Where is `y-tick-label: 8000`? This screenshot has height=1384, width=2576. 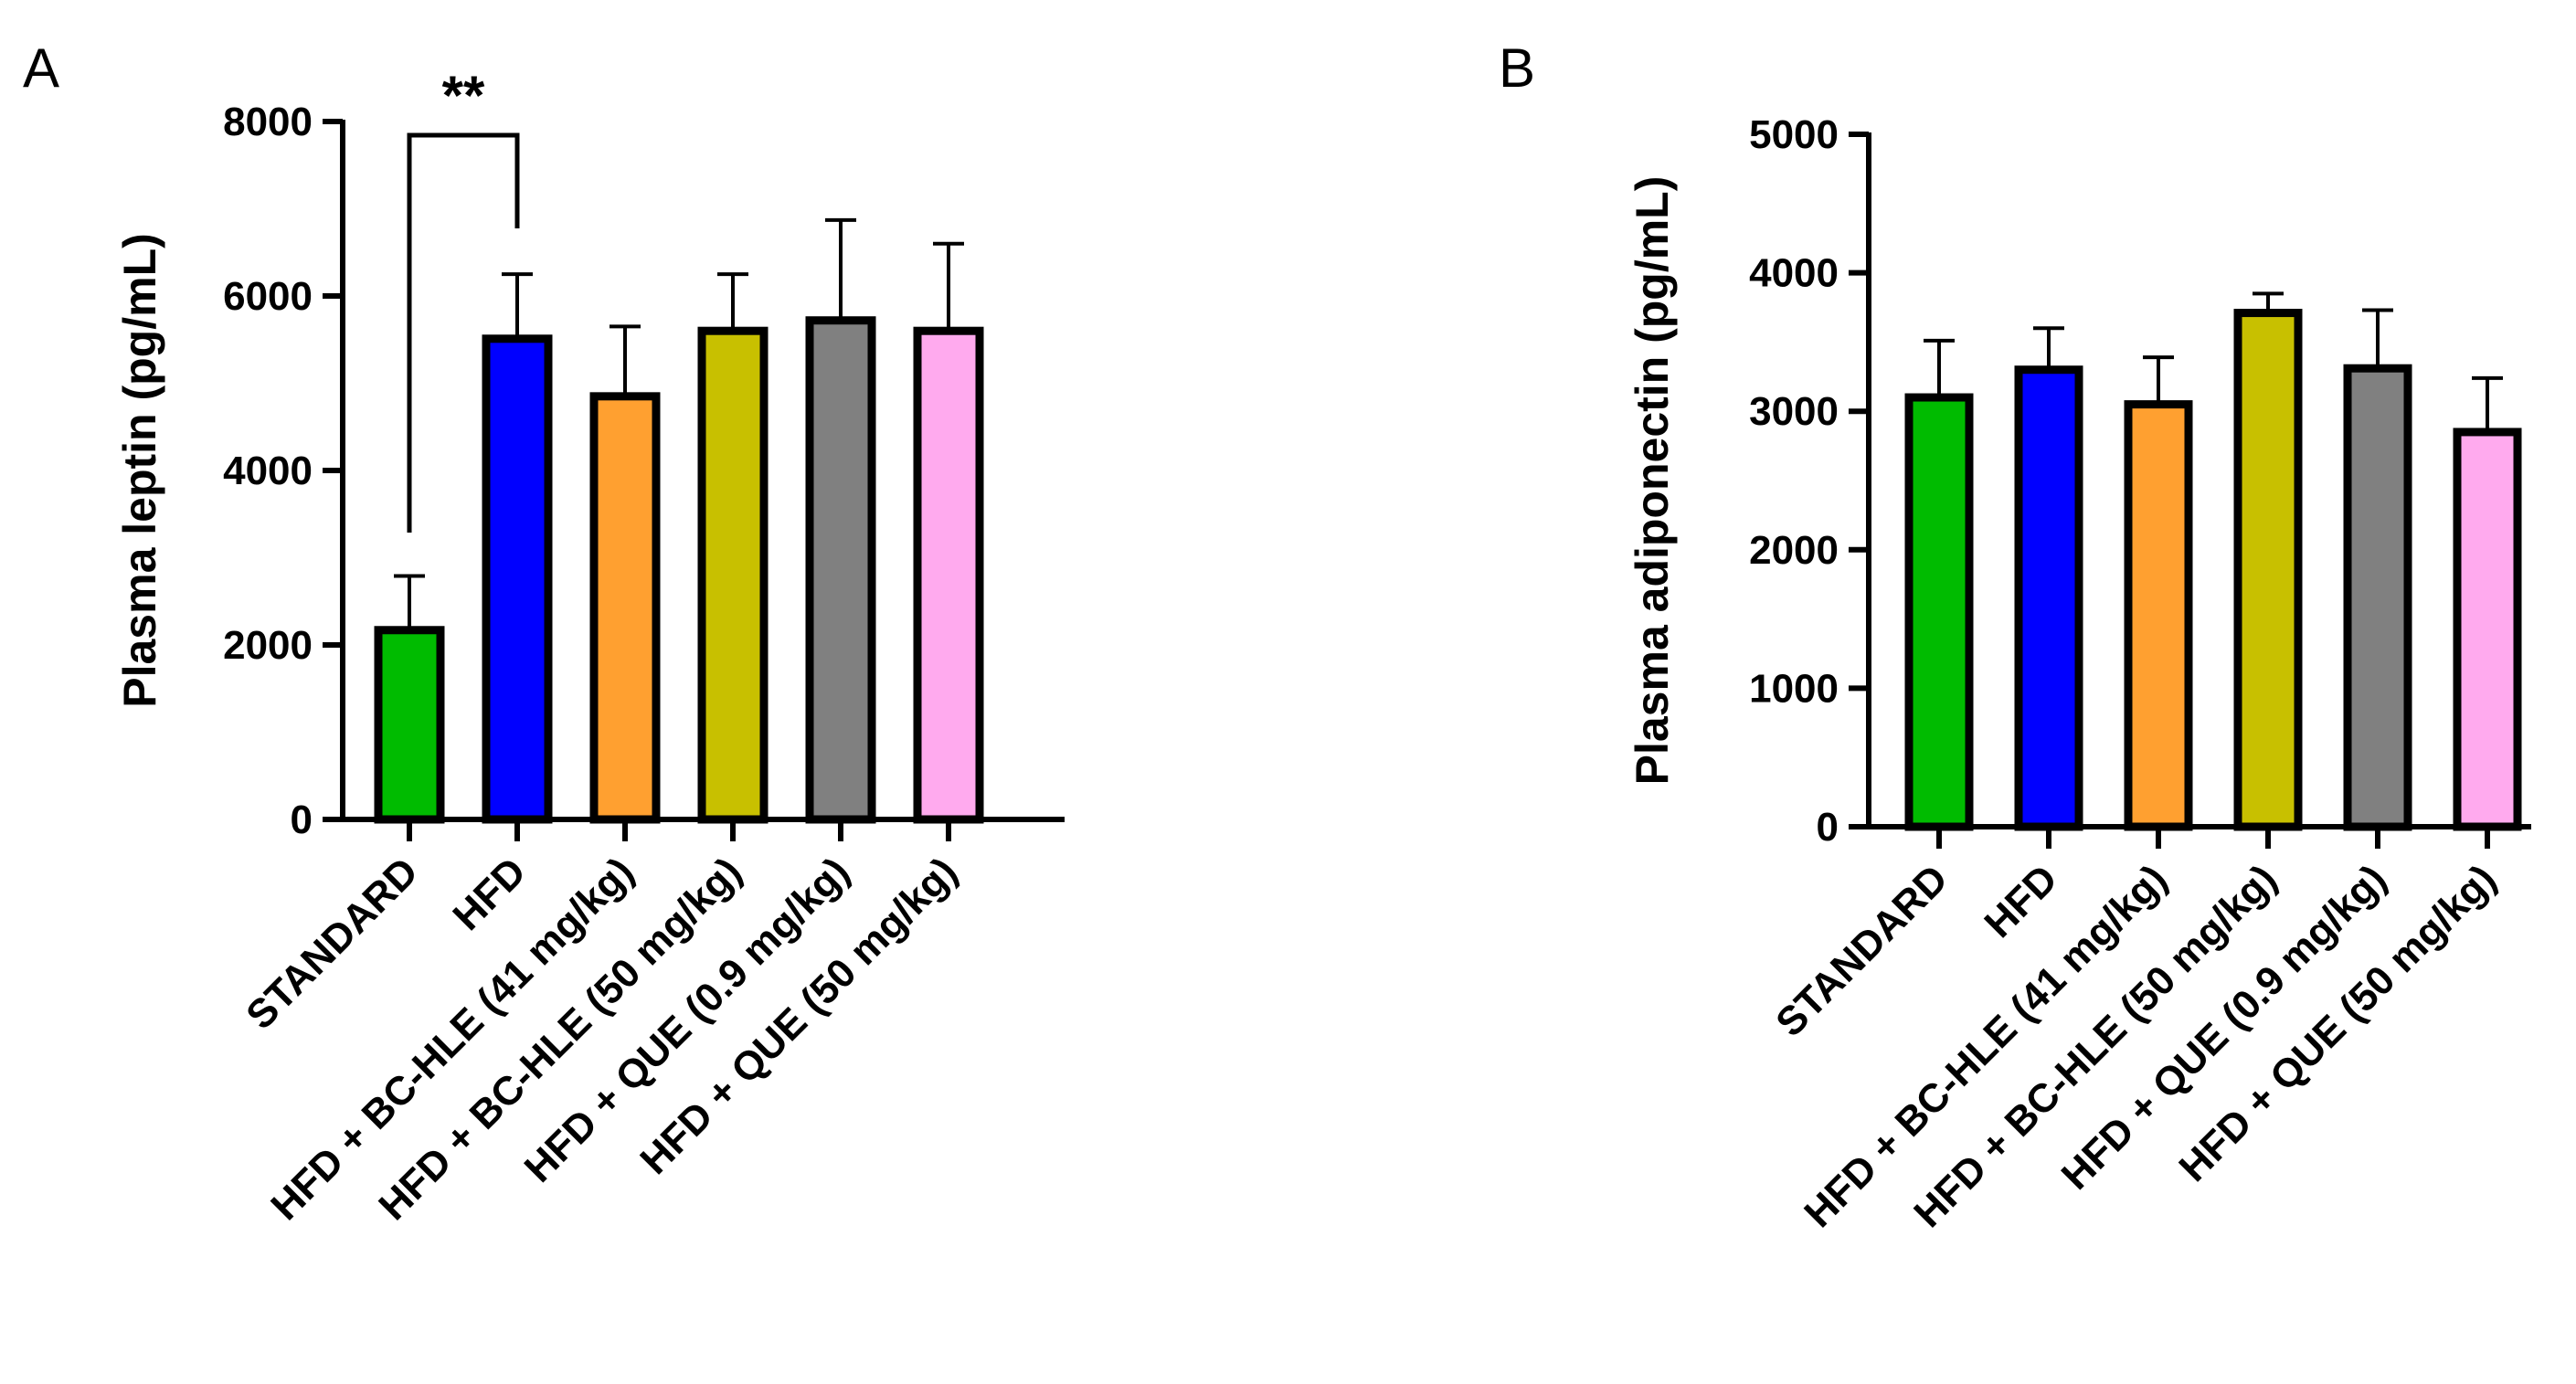
y-tick-label: 8000 is located at coordinates (268, 122).